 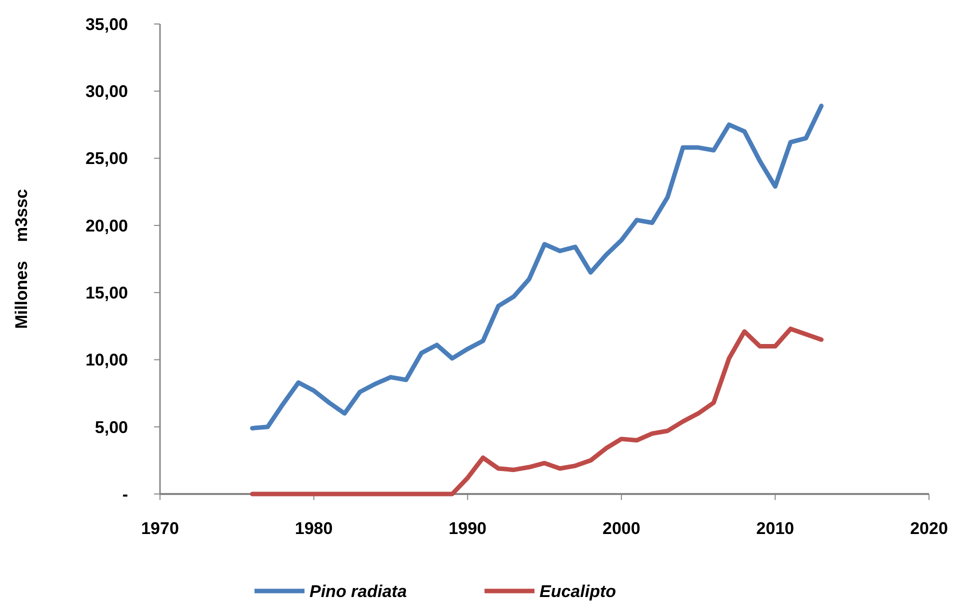 What do you see at coordinates (578, 591) in the screenshot?
I see `legend-label: Eucalipto` at bounding box center [578, 591].